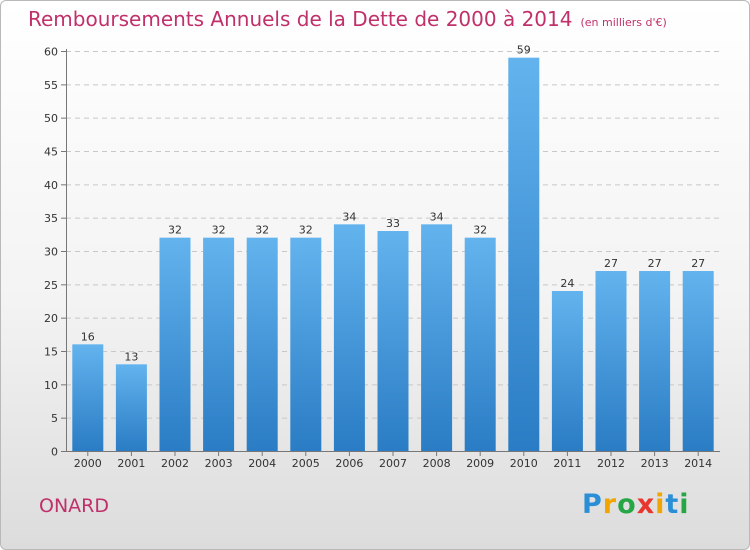 The image size is (750, 550). What do you see at coordinates (262, 344) in the screenshot?
I see `bar-2004` at bounding box center [262, 344].